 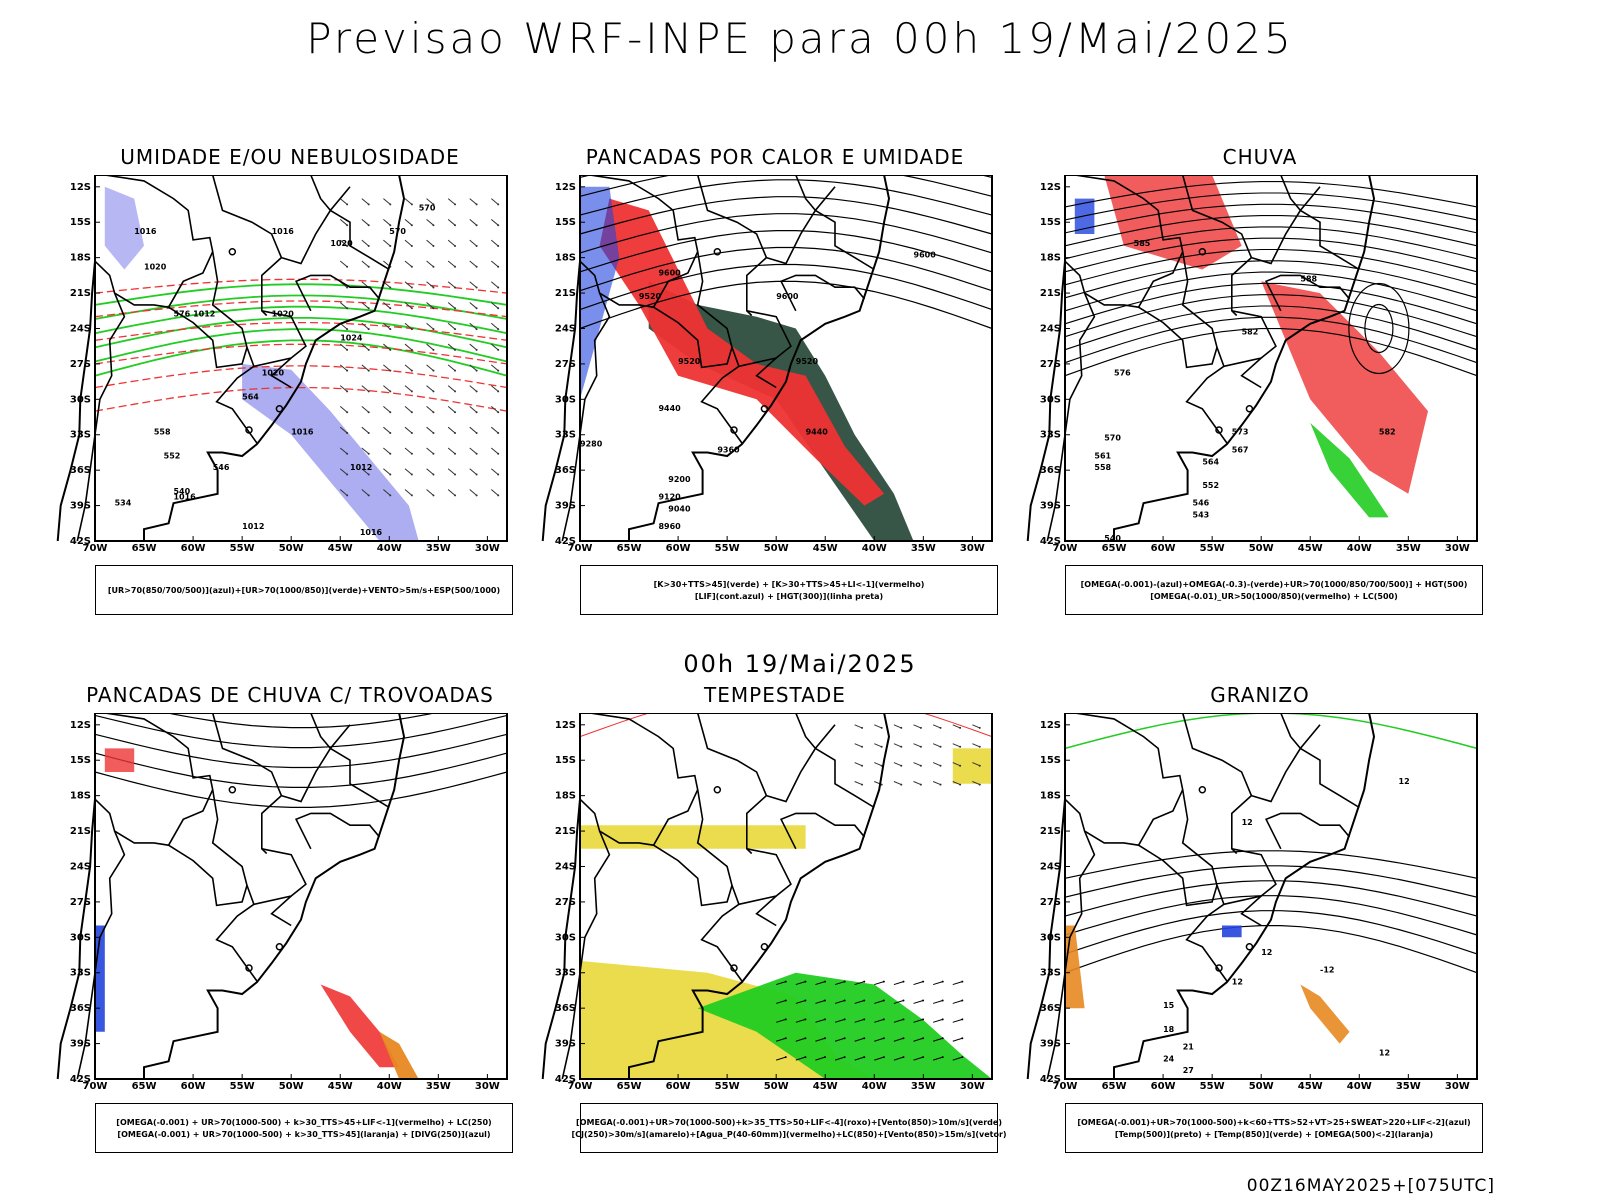 I want to click on hgt500-contour, so click(x=1271, y=206).